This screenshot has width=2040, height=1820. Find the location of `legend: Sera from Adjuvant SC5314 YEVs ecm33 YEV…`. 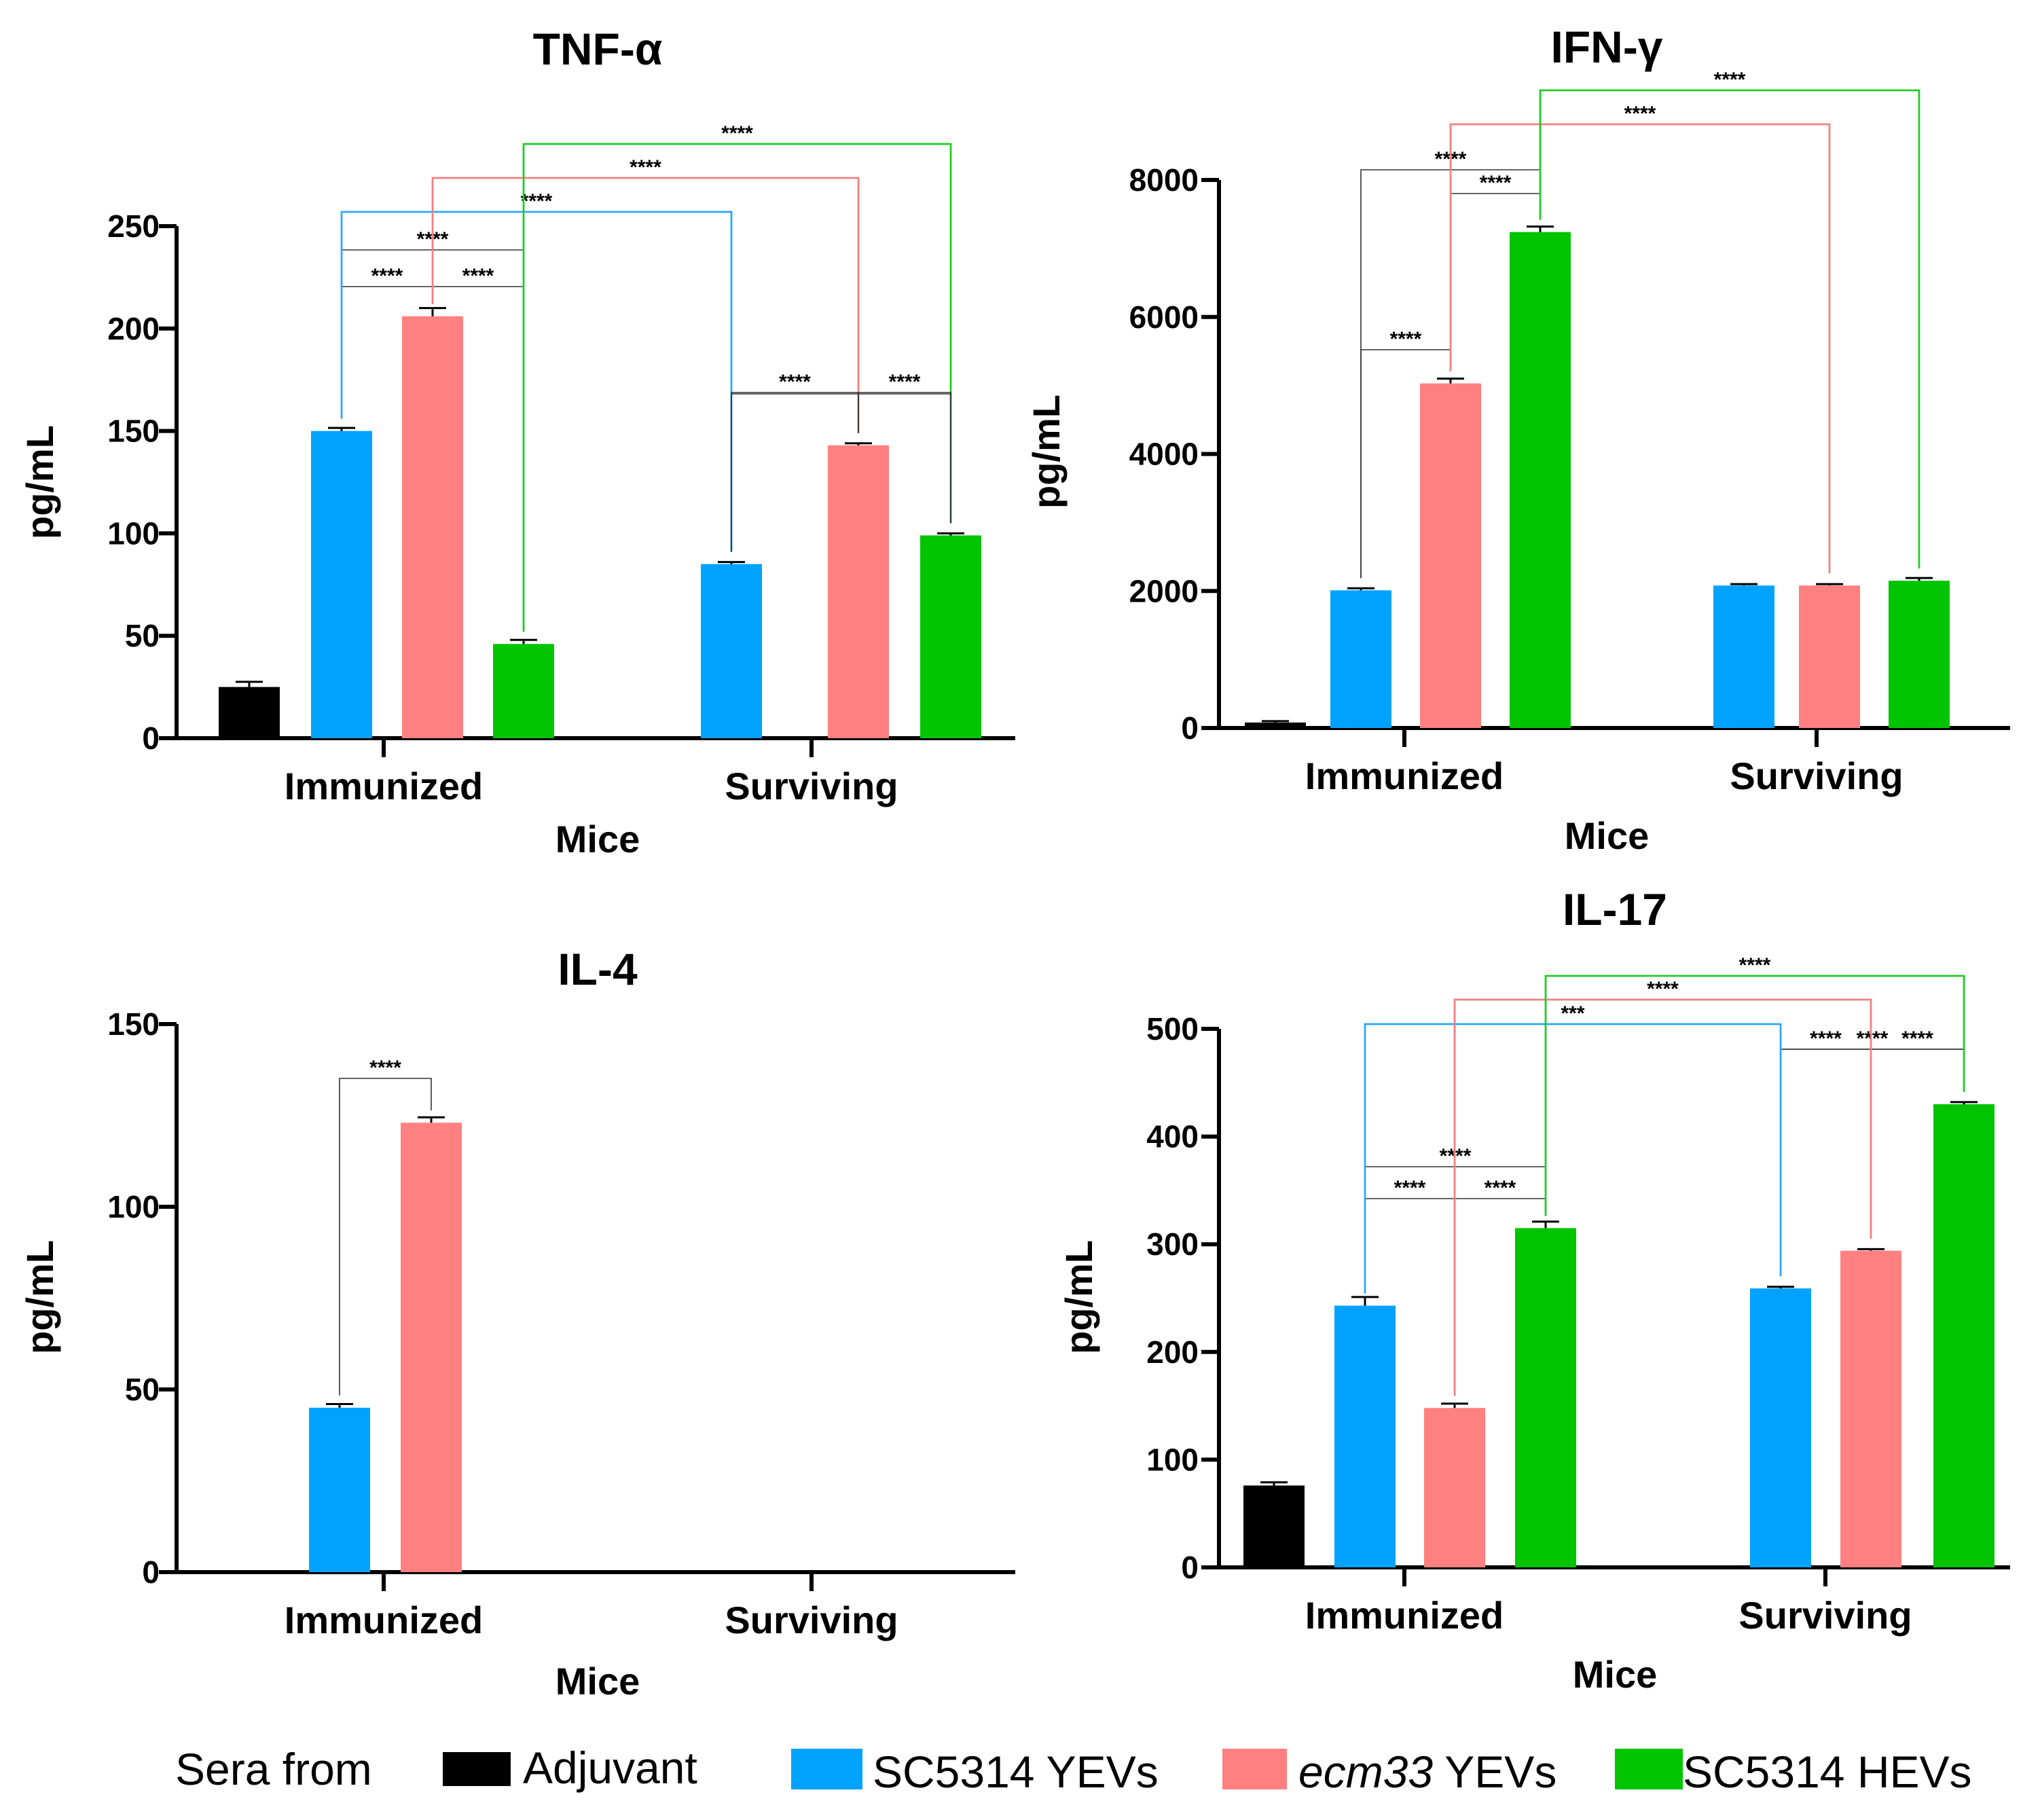

legend: Sera from Adjuvant SC5314 YEVs ecm33 YEV… is located at coordinates (1073, 1770).